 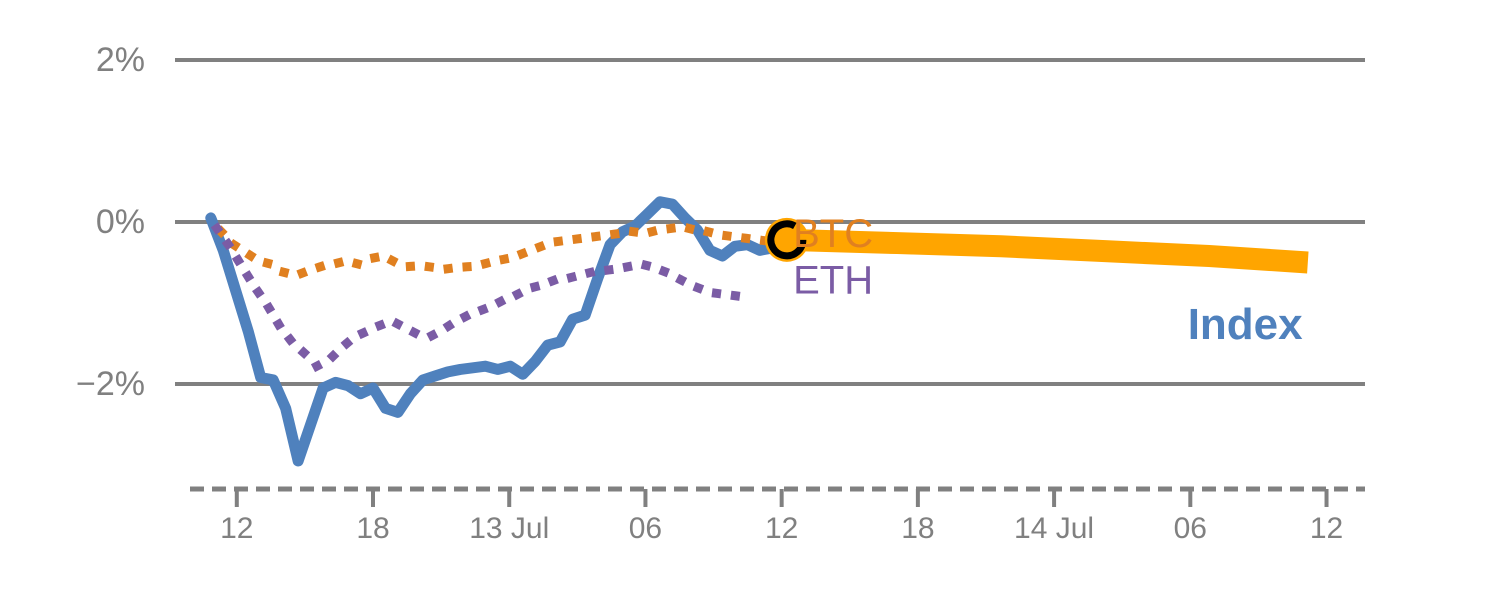 I want to click on btc-current-point, so click(x=786, y=239).